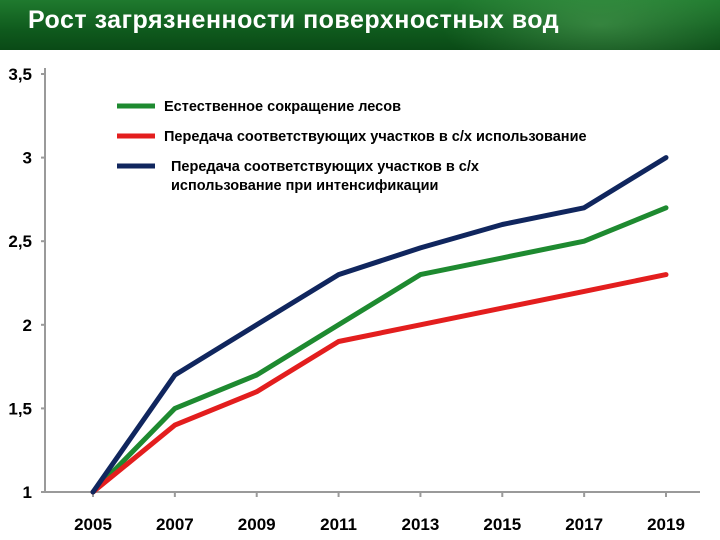  What do you see at coordinates (20, 408) in the screenshot?
I see `y-tick-label: 1,5` at bounding box center [20, 408].